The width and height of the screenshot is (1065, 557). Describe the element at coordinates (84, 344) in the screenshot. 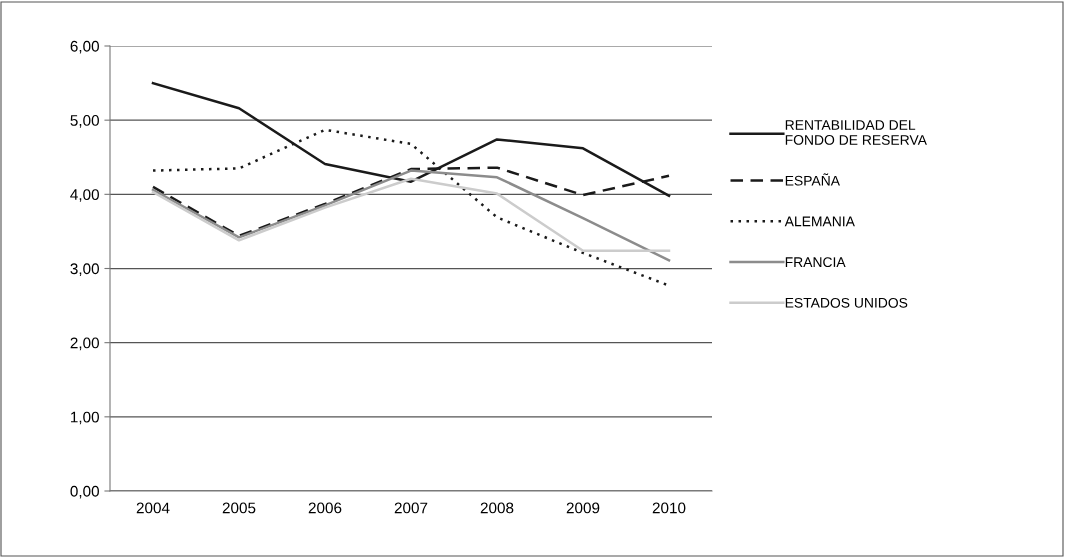

I see `y-tick-label: 2,00` at that location.